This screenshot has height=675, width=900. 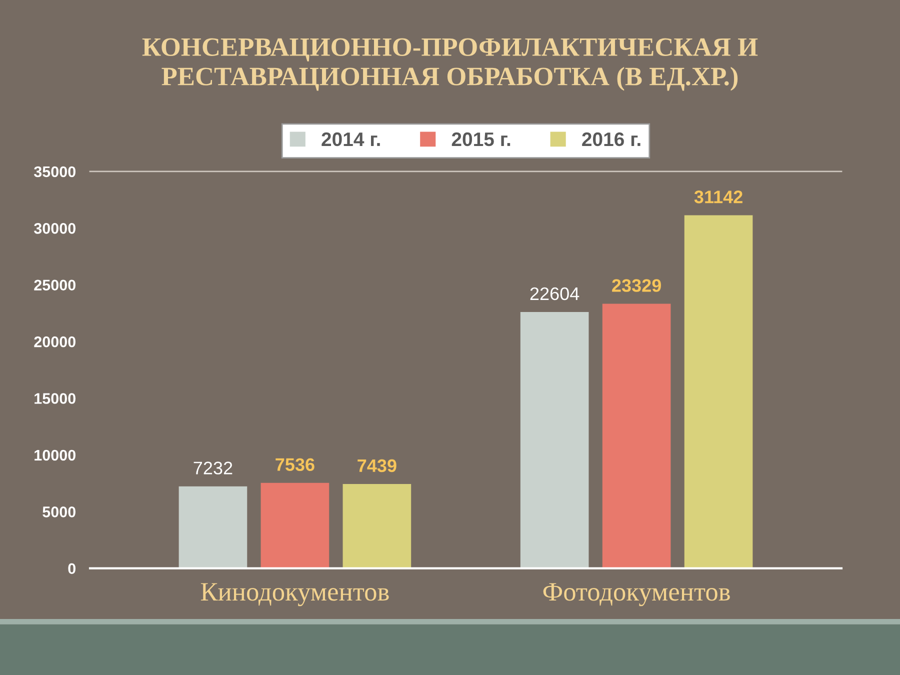 I want to click on y-tick-label: 5000, so click(x=59, y=512).